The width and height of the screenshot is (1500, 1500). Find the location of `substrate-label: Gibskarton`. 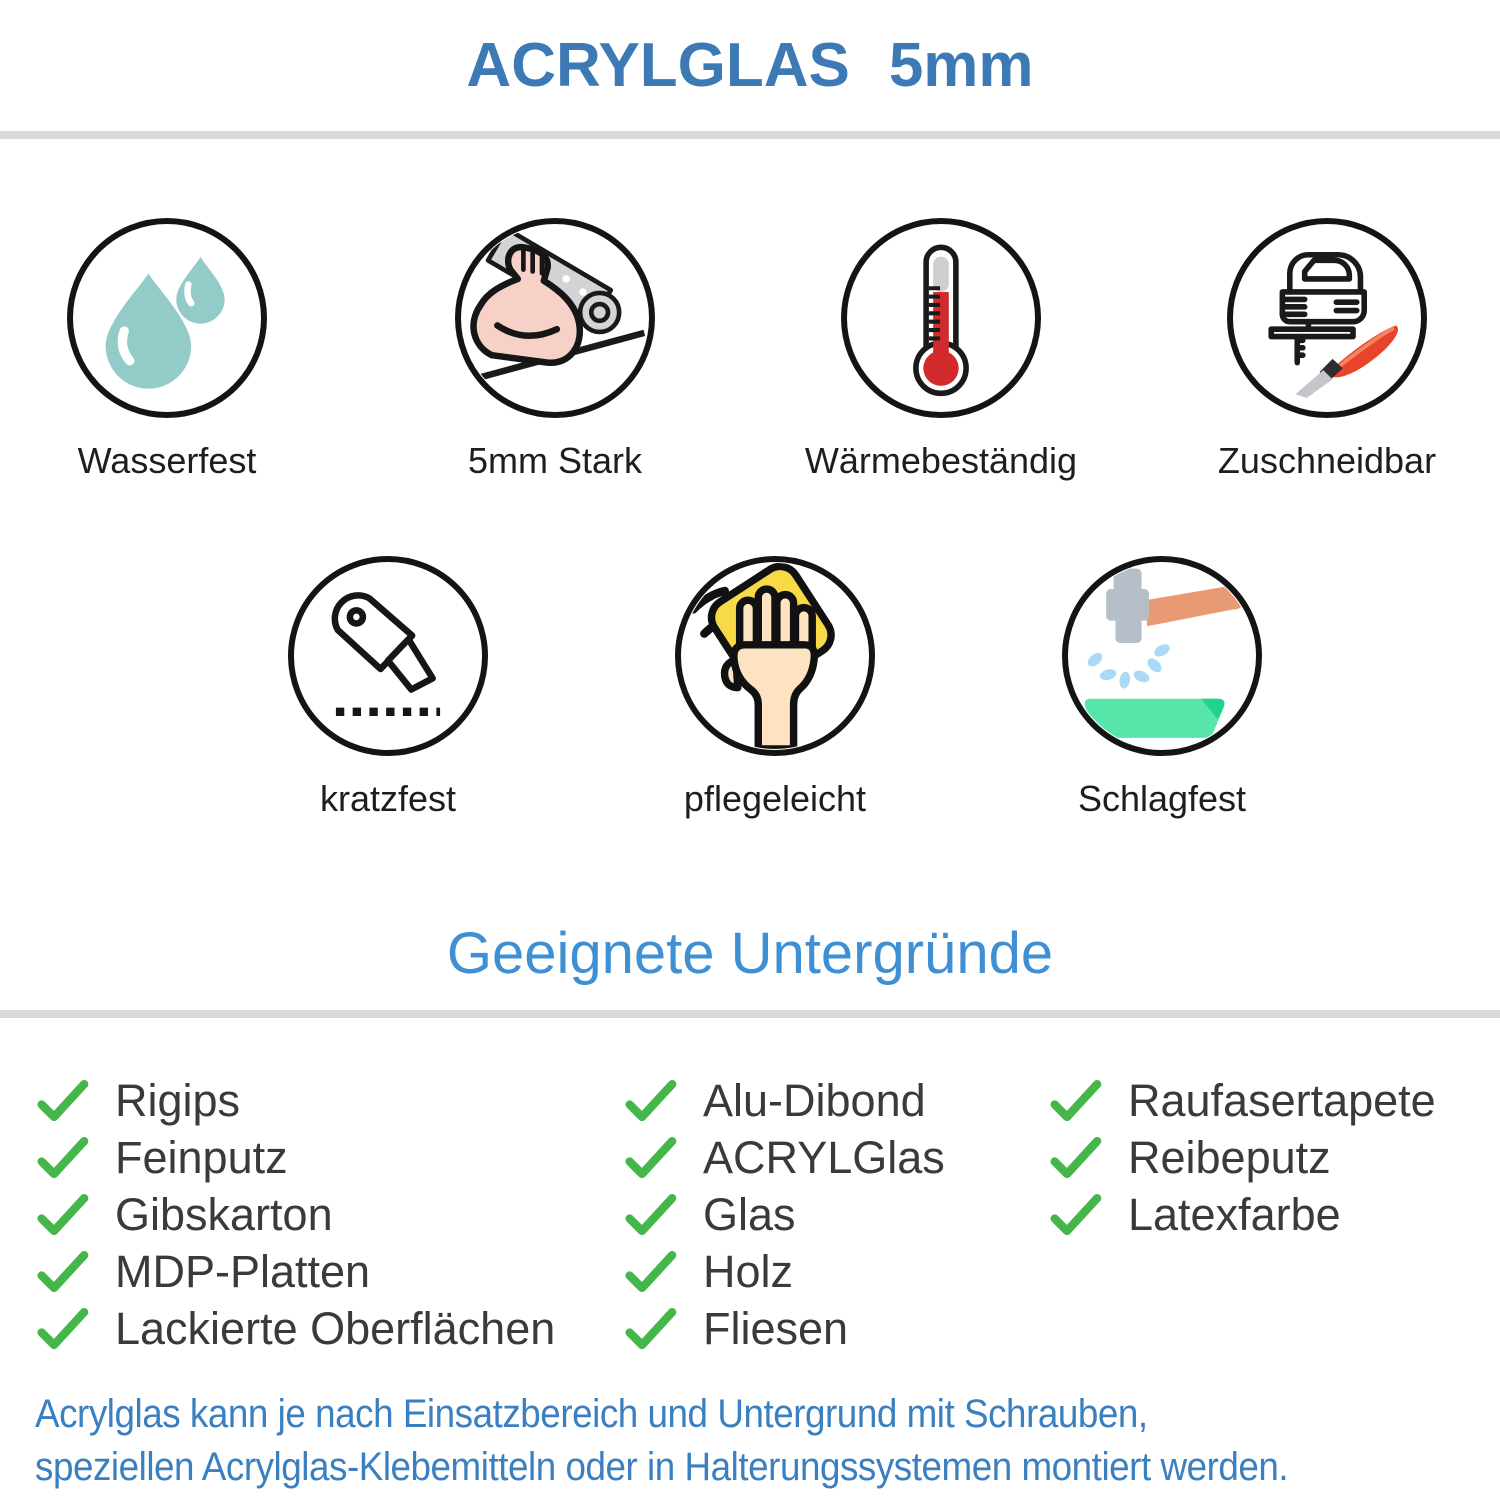

substrate-label: Gibskarton is located at coordinates (224, 1214).